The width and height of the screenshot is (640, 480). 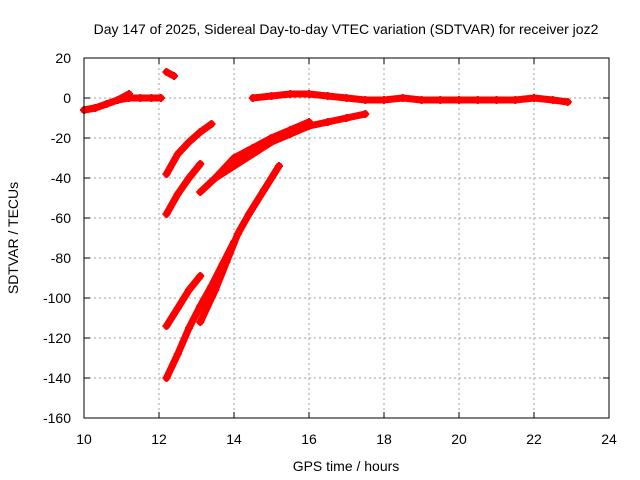 What do you see at coordinates (459, 439) in the screenshot?
I see `x-tick-label: 20` at bounding box center [459, 439].